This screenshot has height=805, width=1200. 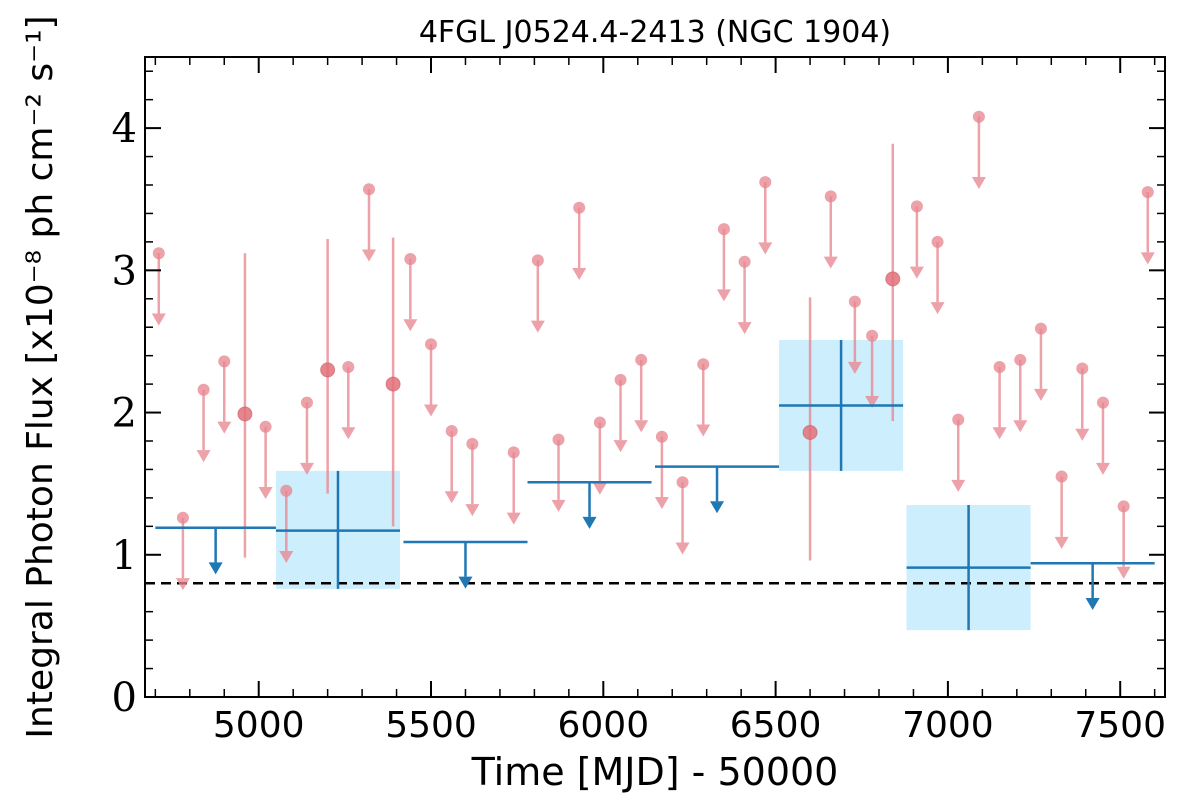 I want to click on x-tick-label: 5500, so click(x=431, y=725).